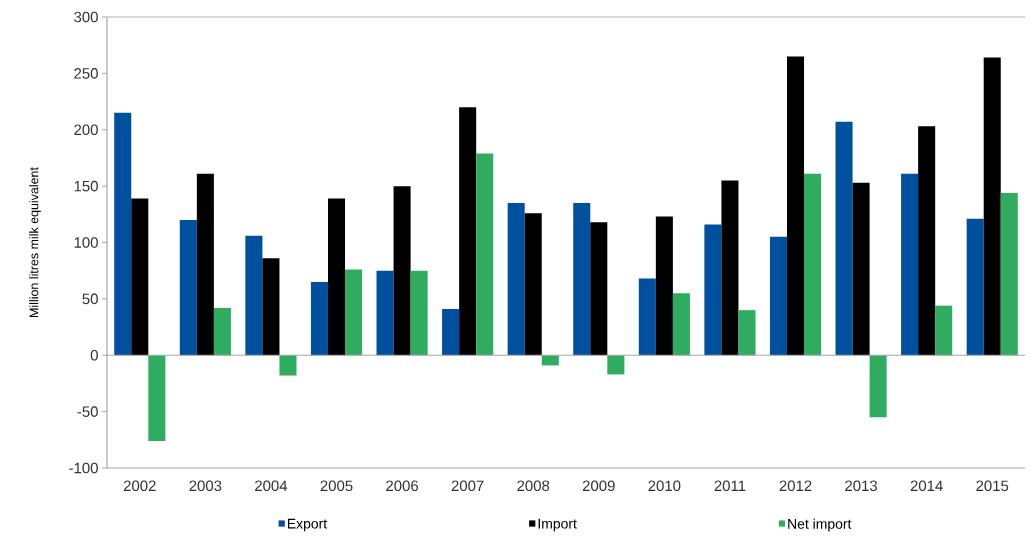  Describe the element at coordinates (598, 486) in the screenshot. I see `x-tick-label: 2009` at that location.